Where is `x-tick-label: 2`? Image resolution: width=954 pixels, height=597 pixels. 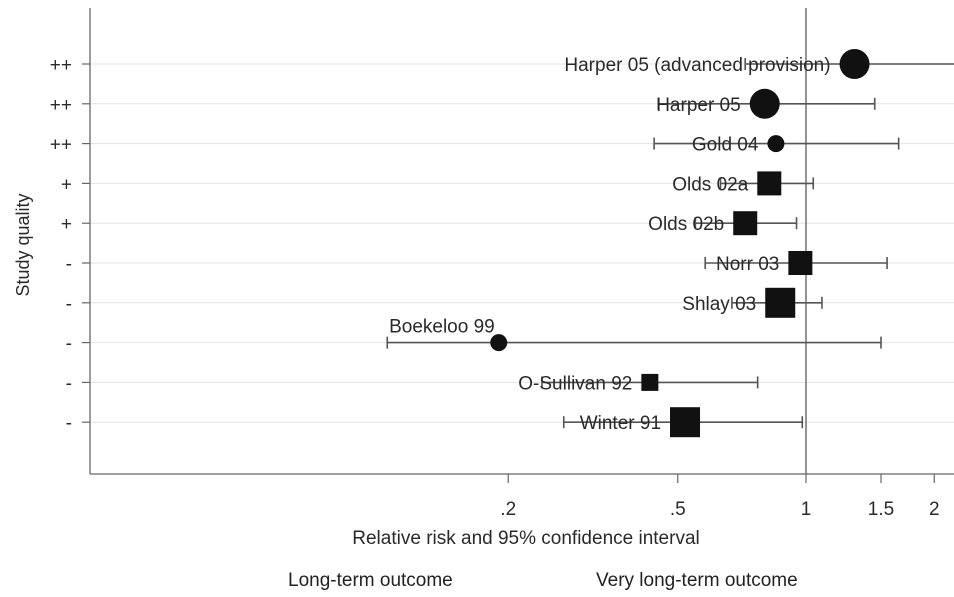
x-tick-label: 2 is located at coordinates (934, 509).